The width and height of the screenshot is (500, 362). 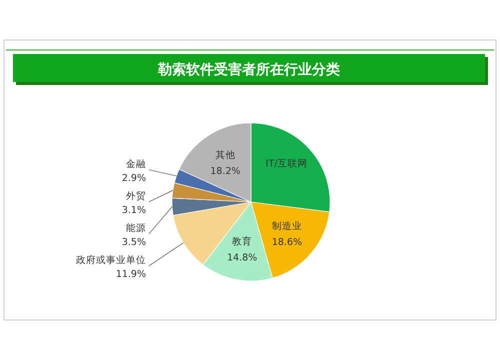 What do you see at coordinates (131, 274) in the screenshot?
I see `data-label: 11.9%` at bounding box center [131, 274].